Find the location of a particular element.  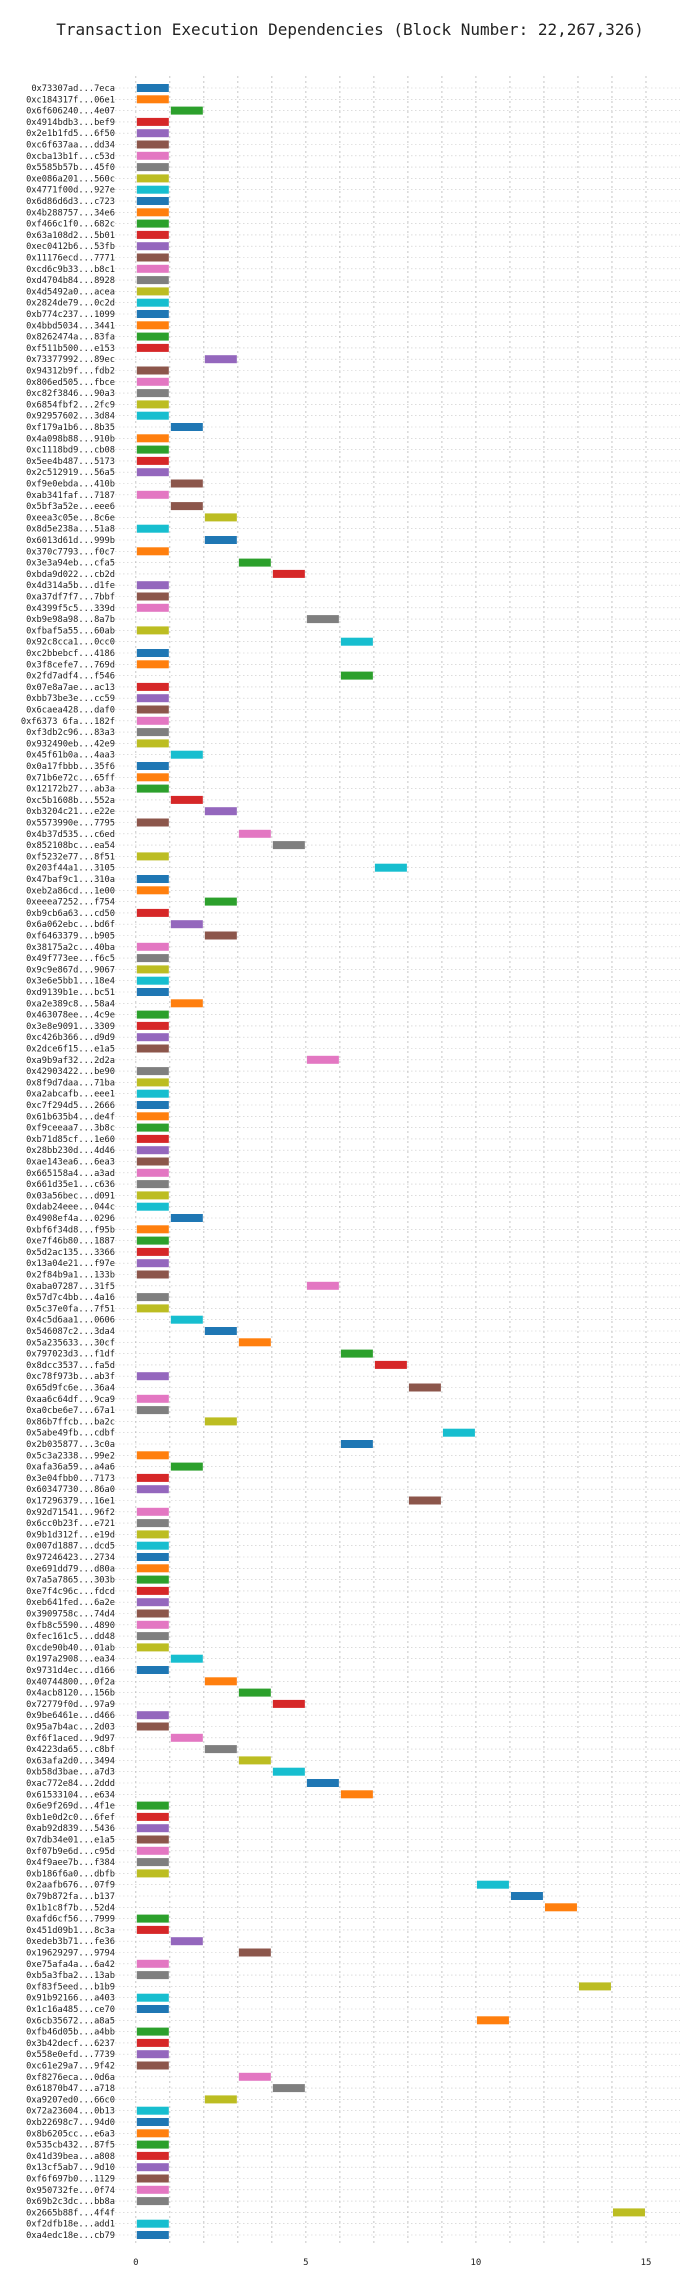

y-tick-label: 0x45f61b0a...4aa3 is located at coordinates (70, 756).